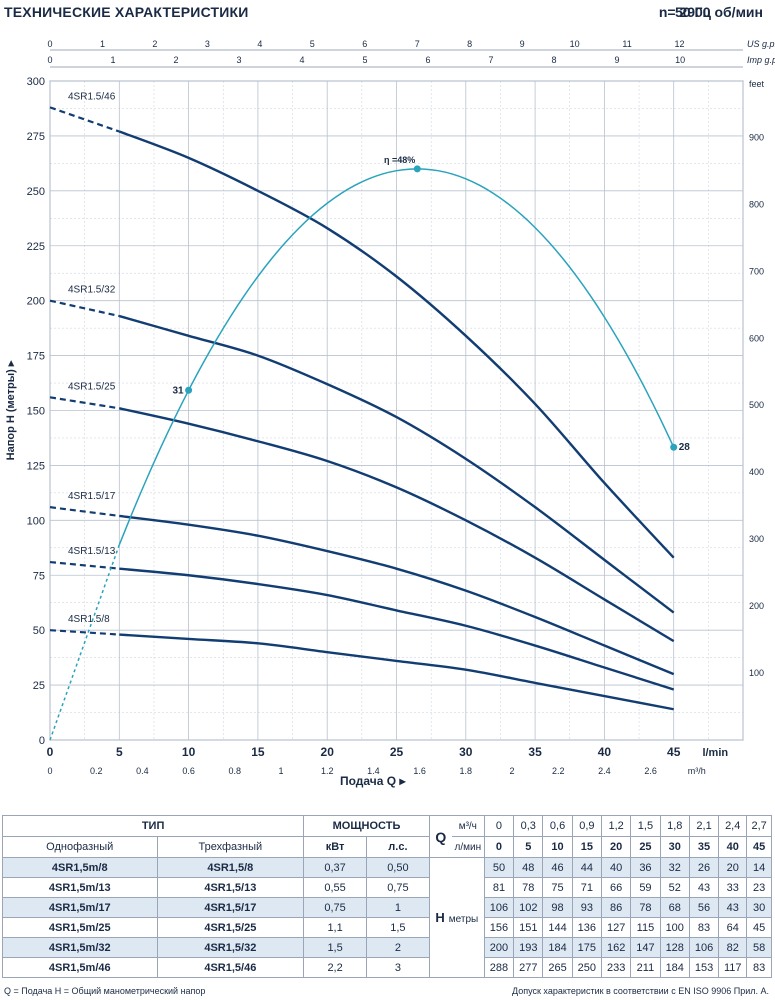  What do you see at coordinates (617, 60) in the screenshot?
I see `imp-gpm-tick-label: 9` at bounding box center [617, 60].